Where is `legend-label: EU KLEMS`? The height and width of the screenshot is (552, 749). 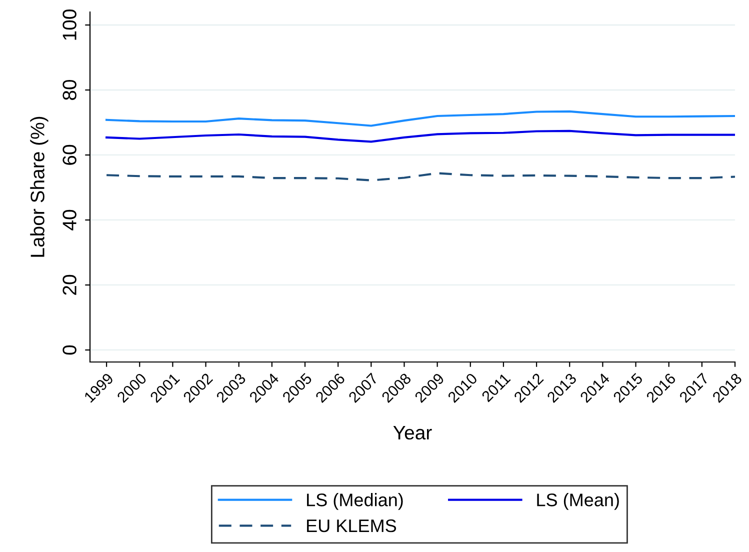
legend-label: EU KLEMS is located at coordinates (351, 525).